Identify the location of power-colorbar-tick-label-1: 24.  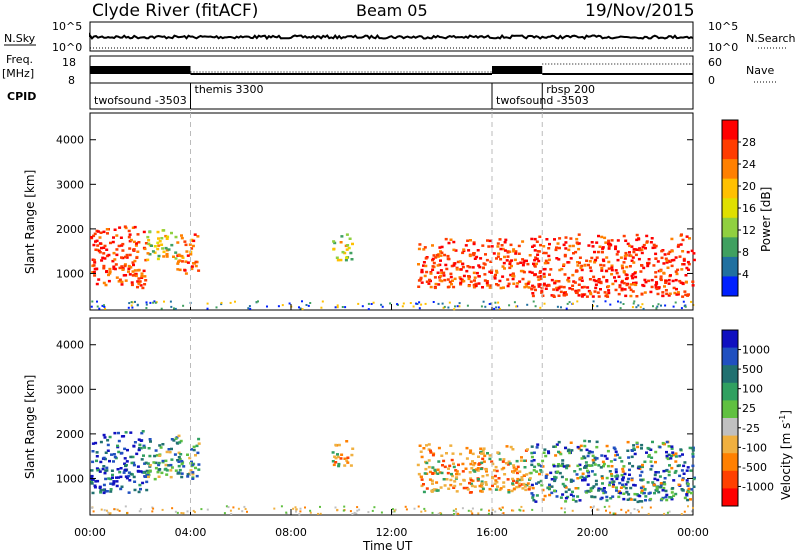
(749, 164).